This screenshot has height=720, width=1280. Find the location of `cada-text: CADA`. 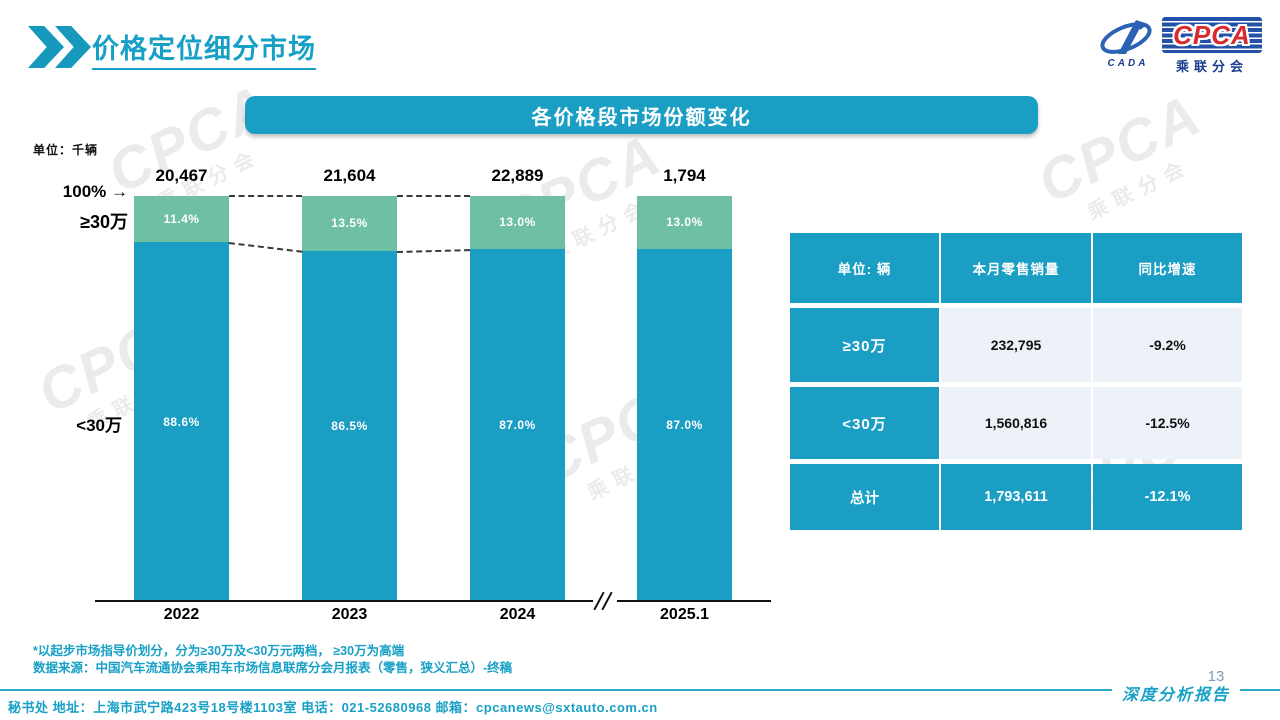

cada-text: CADA is located at coordinates (1128, 63).